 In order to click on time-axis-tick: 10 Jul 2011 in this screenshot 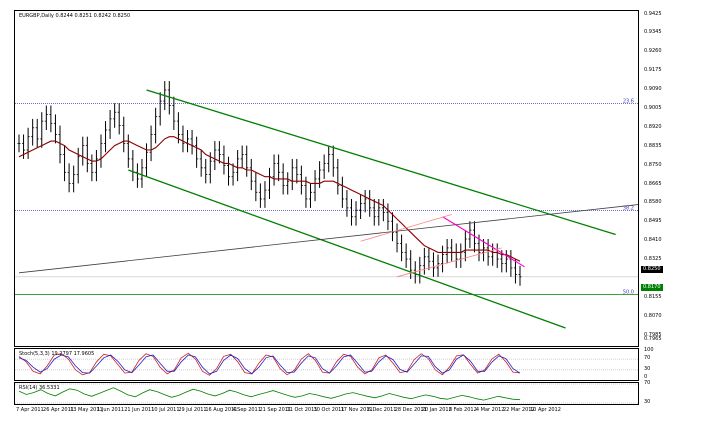, I will do `click(165, 410)`.